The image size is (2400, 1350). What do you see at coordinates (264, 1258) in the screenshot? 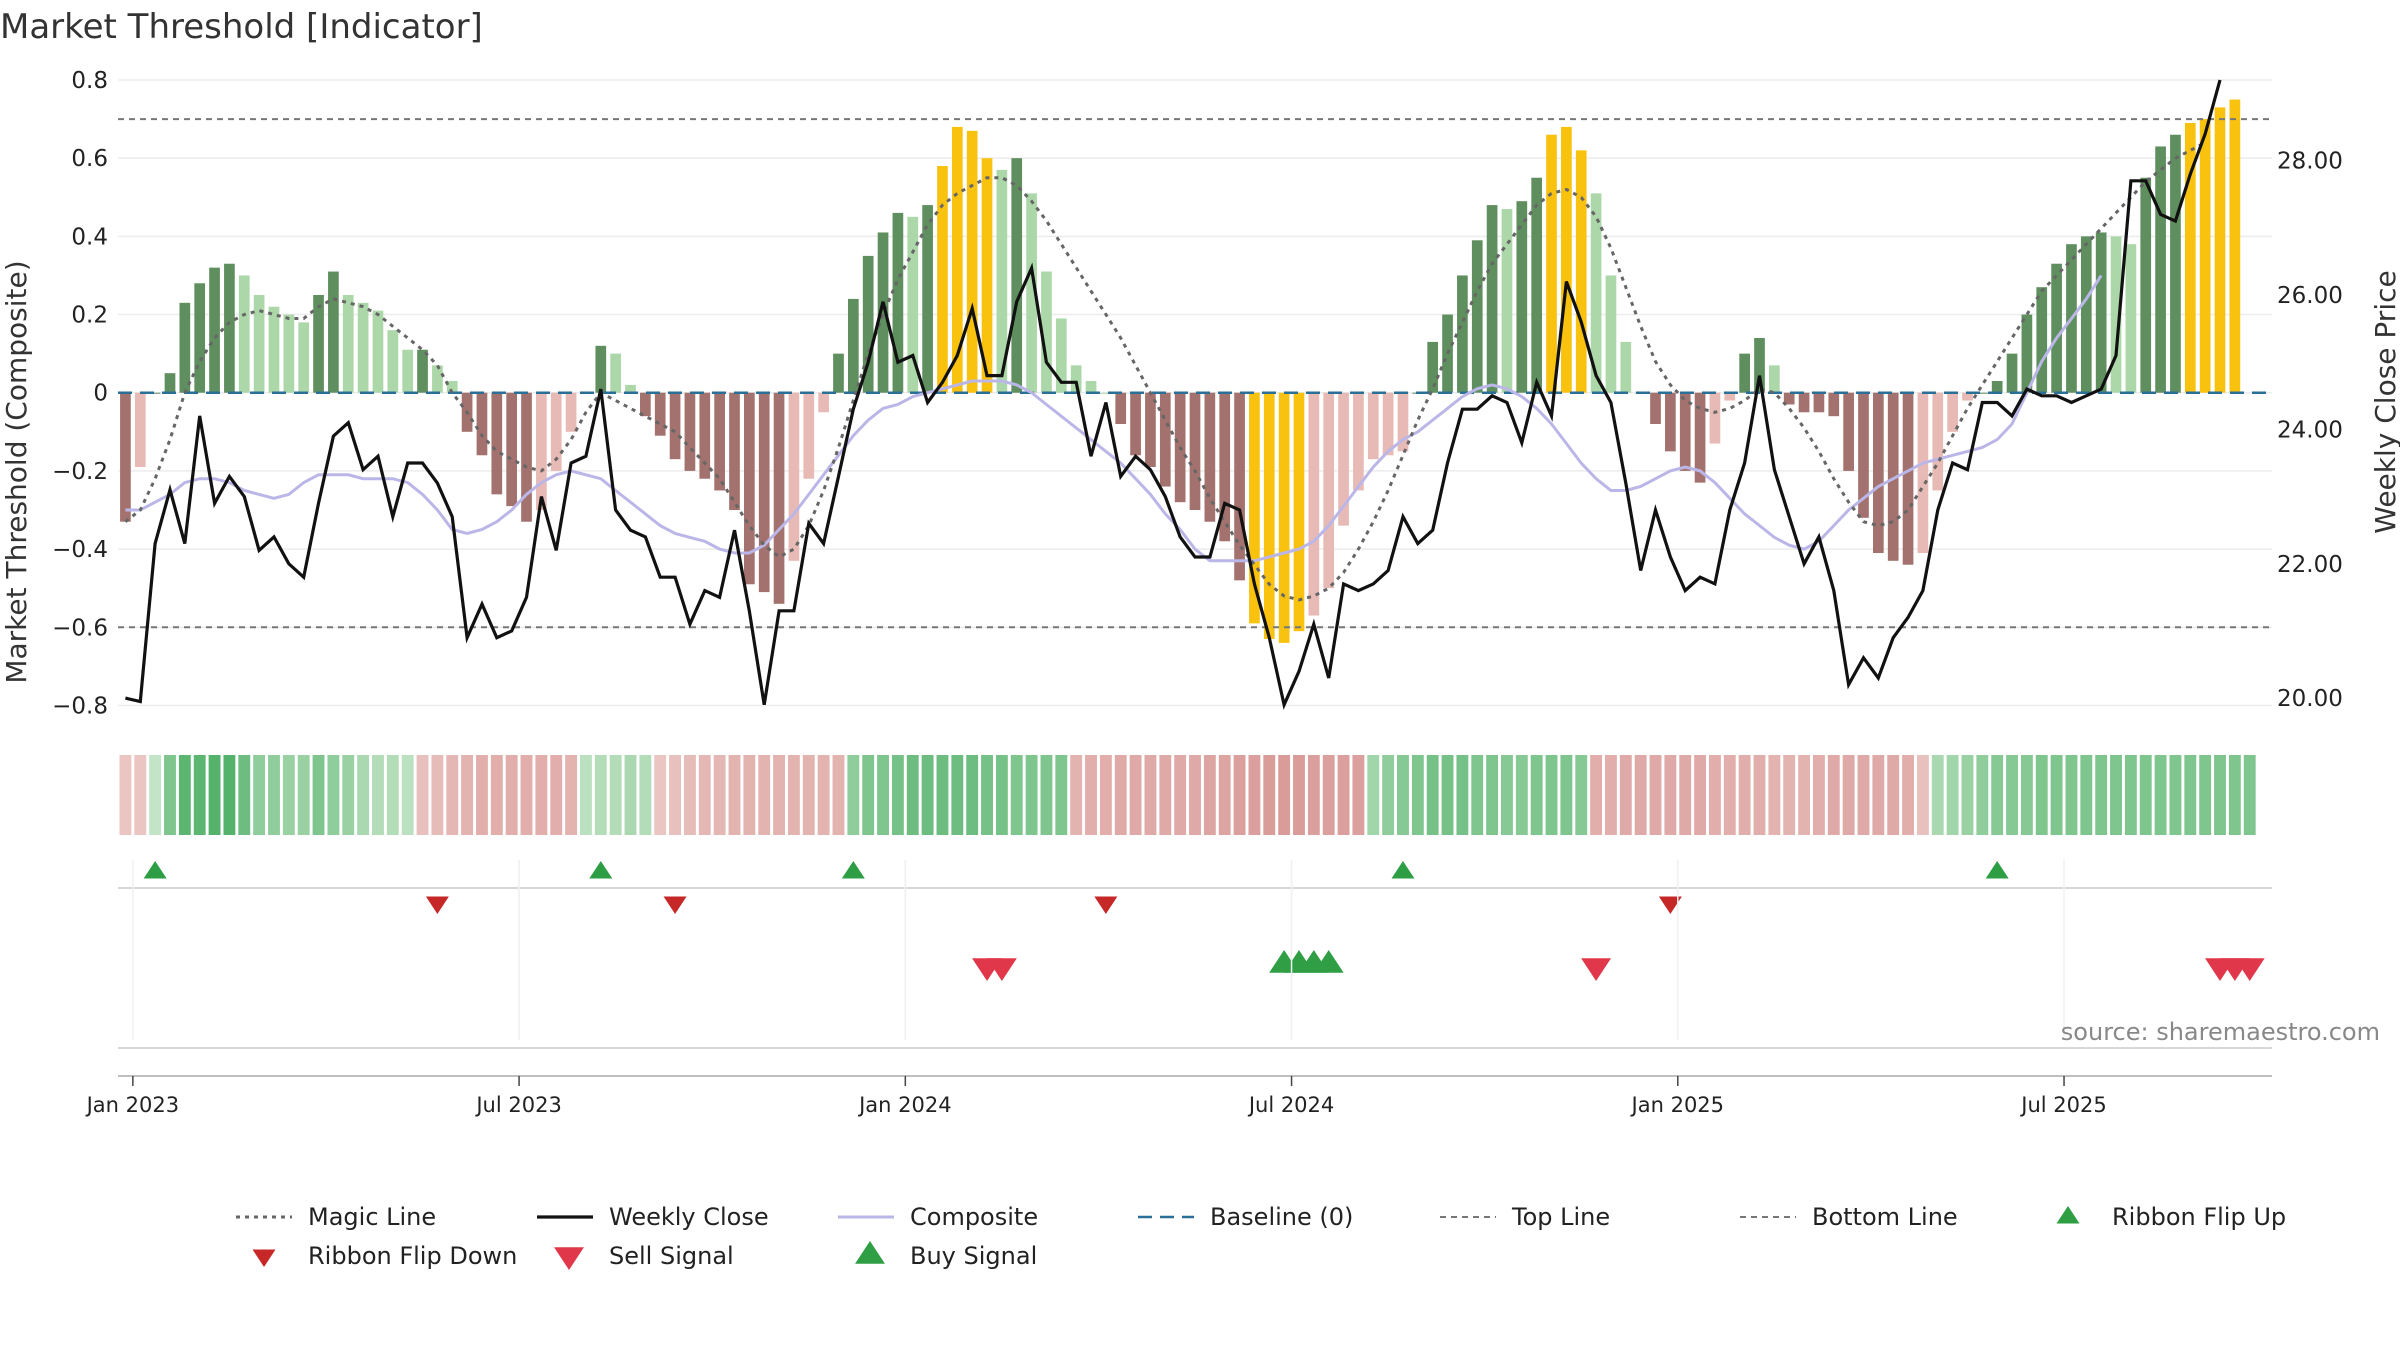
I see `legend-flip-down-swatch` at bounding box center [264, 1258].